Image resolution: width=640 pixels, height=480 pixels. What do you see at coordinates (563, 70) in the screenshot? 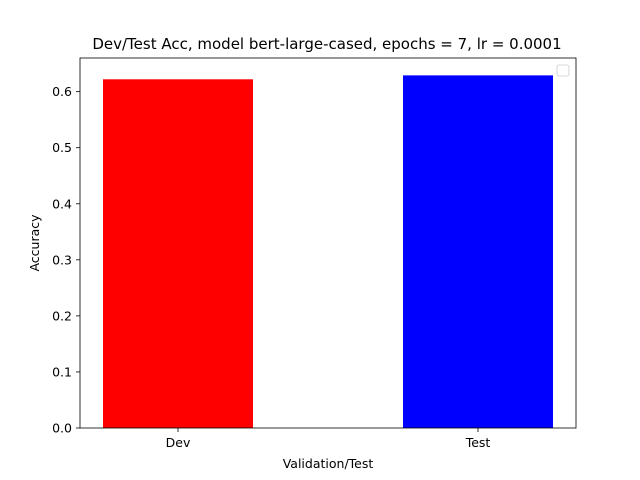
I see `legend-box` at bounding box center [563, 70].